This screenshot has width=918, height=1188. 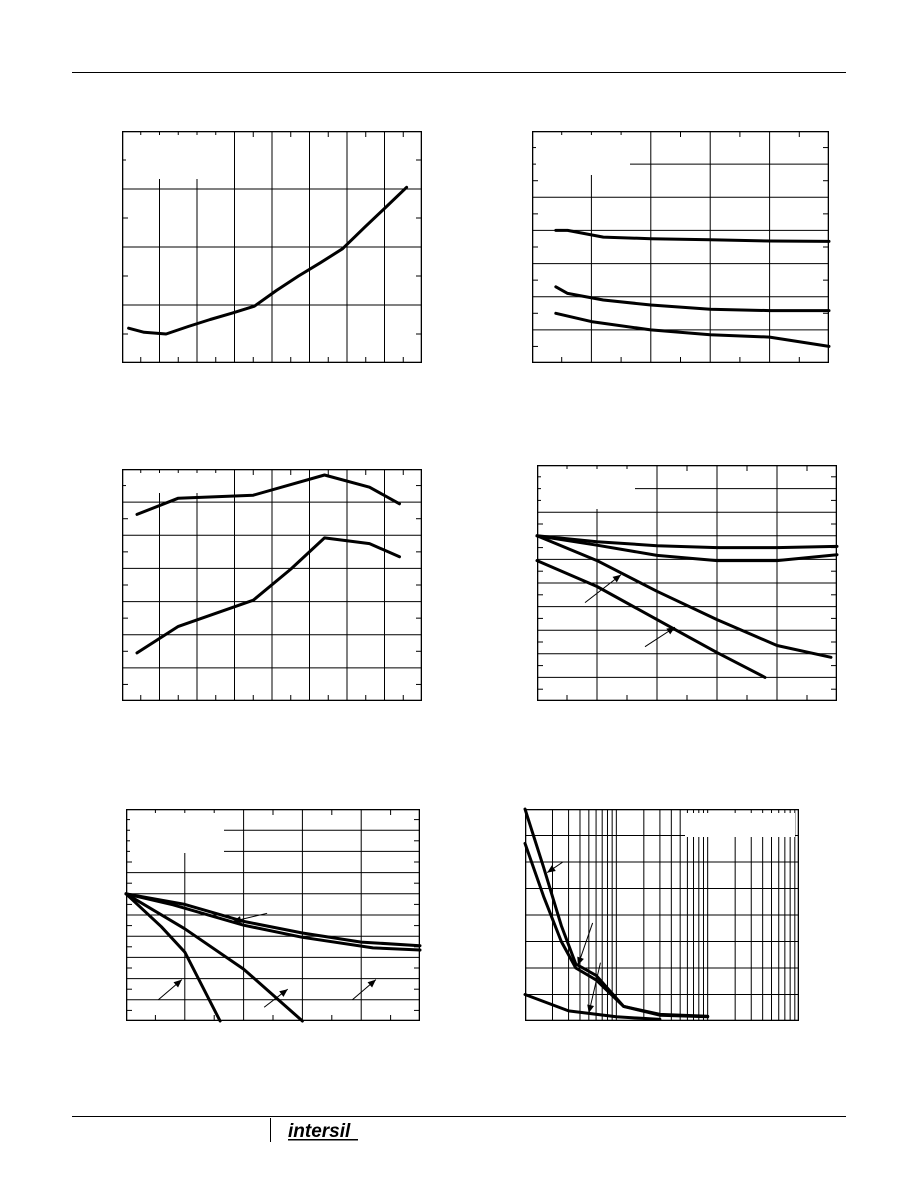 I want to click on bottom-rule, so click(x=459, y=1116).